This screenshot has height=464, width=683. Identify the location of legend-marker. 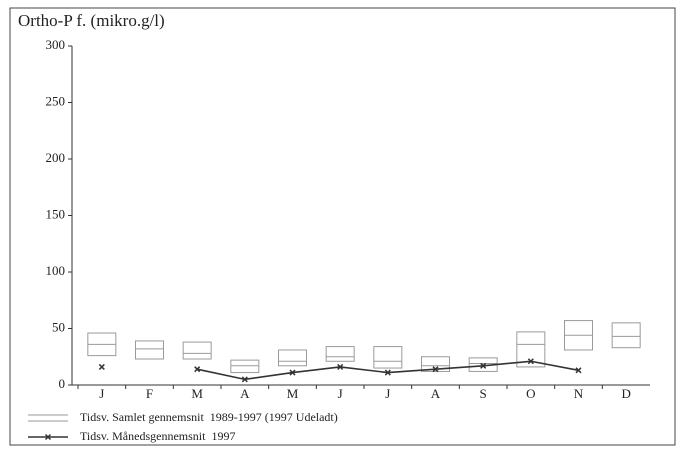
(48, 437).